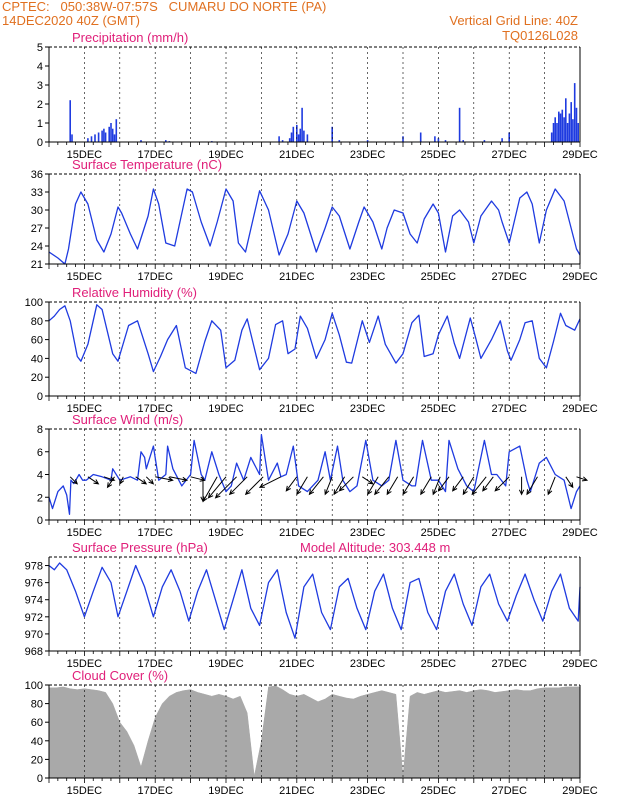 Image resolution: width=618 pixels, height=800 pixels. What do you see at coordinates (85, 533) in the screenshot?
I see `wind-xtick-label-0: 15DEC` at bounding box center [85, 533].